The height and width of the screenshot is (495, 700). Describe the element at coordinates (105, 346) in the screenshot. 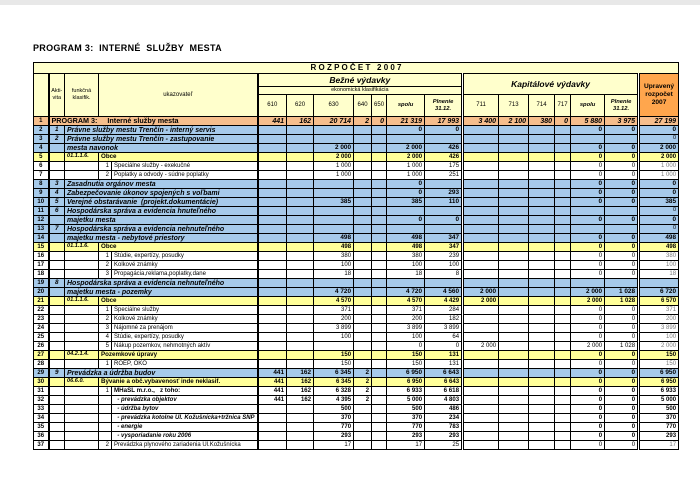

I see `item-number: 5` at that location.